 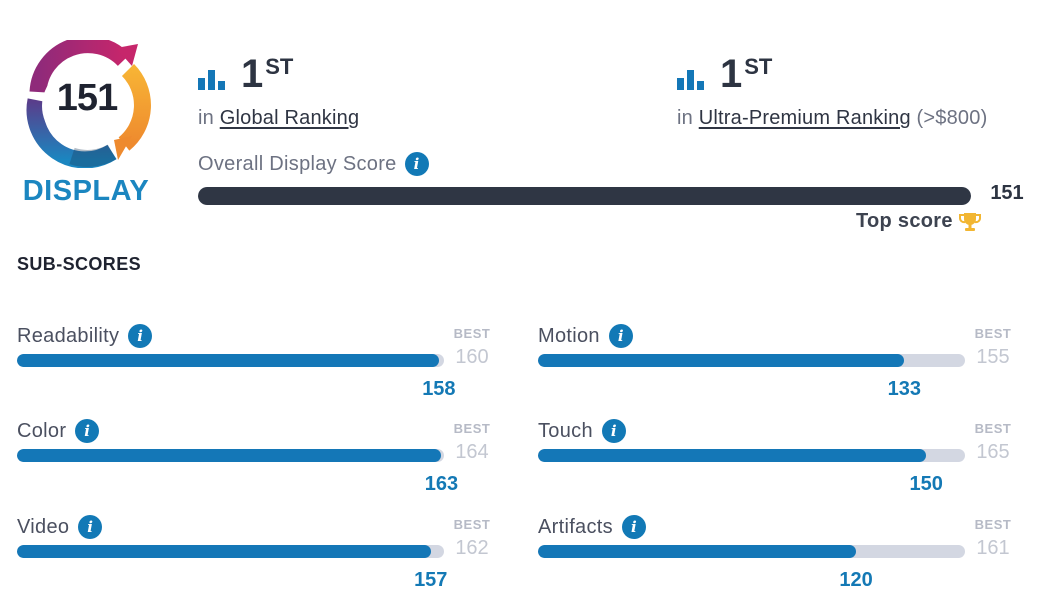 I want to click on overall-score-text: Overall Display Score, so click(x=297, y=163).